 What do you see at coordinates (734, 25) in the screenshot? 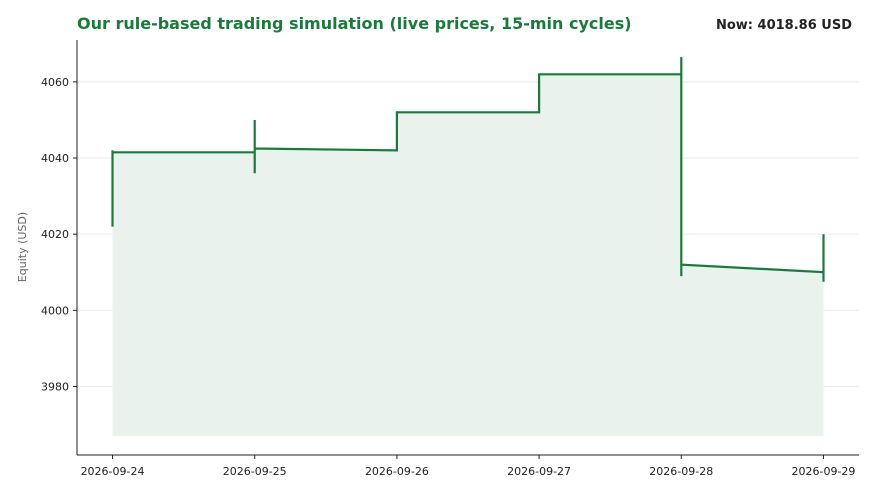
I see `now-label: Now:` at bounding box center [734, 25].